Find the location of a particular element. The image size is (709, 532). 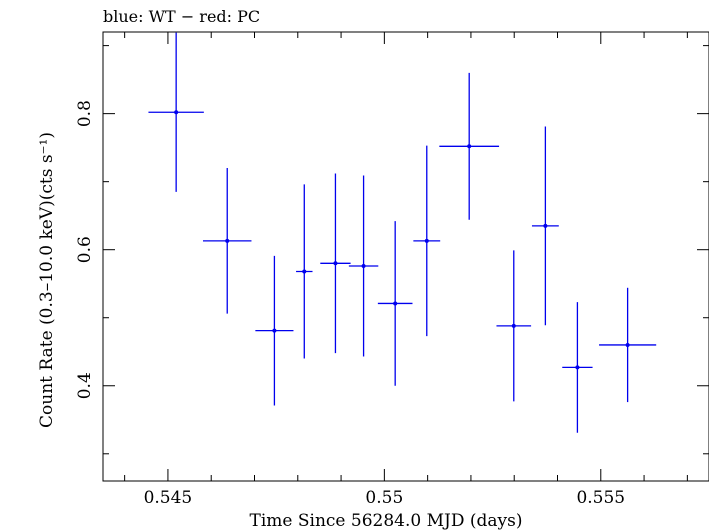

x-tick-label: 0.55 is located at coordinates (384, 498).